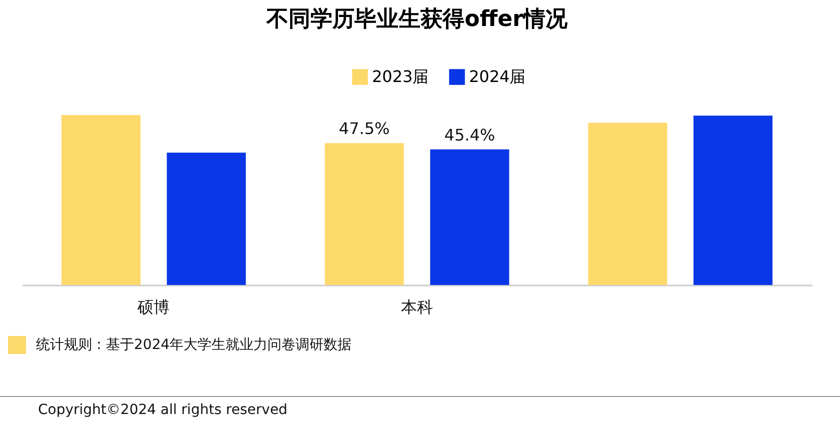  I want to click on text: 统计规则：基于2024年大学生就业力问卷调研数据, so click(194, 345).